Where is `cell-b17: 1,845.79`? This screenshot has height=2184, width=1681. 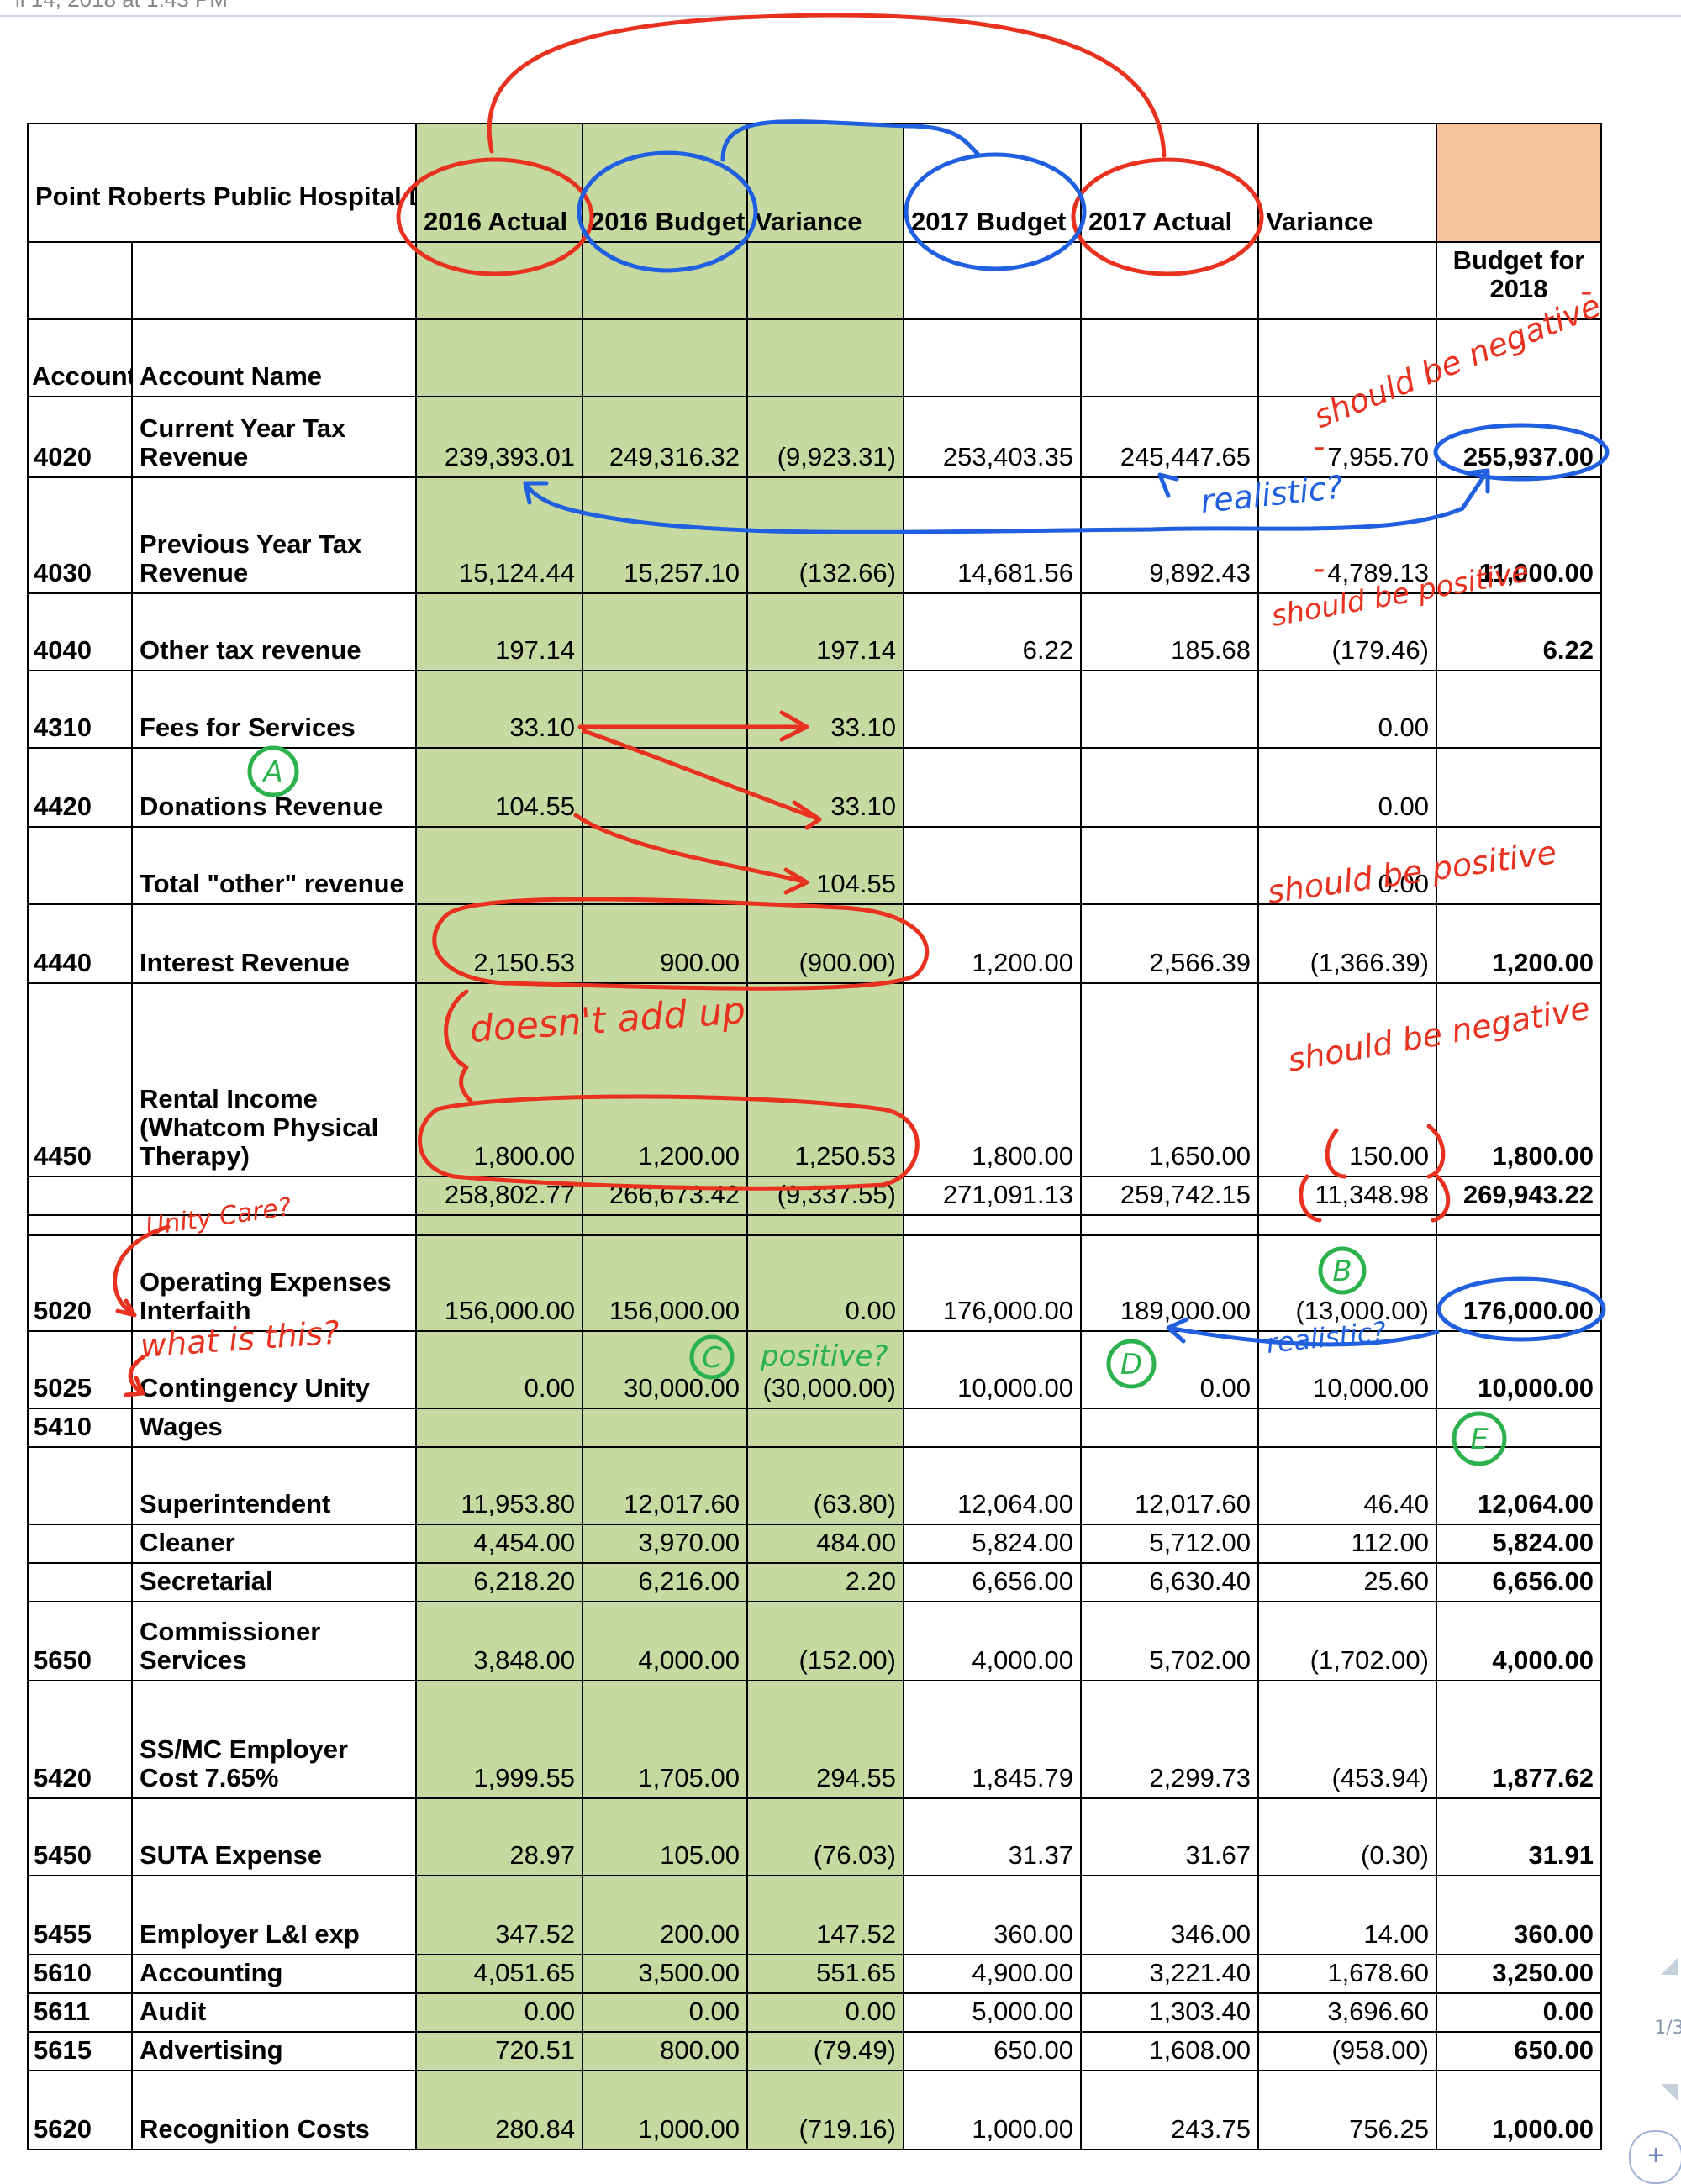 cell-b17: 1,845.79 is located at coordinates (992, 1739).